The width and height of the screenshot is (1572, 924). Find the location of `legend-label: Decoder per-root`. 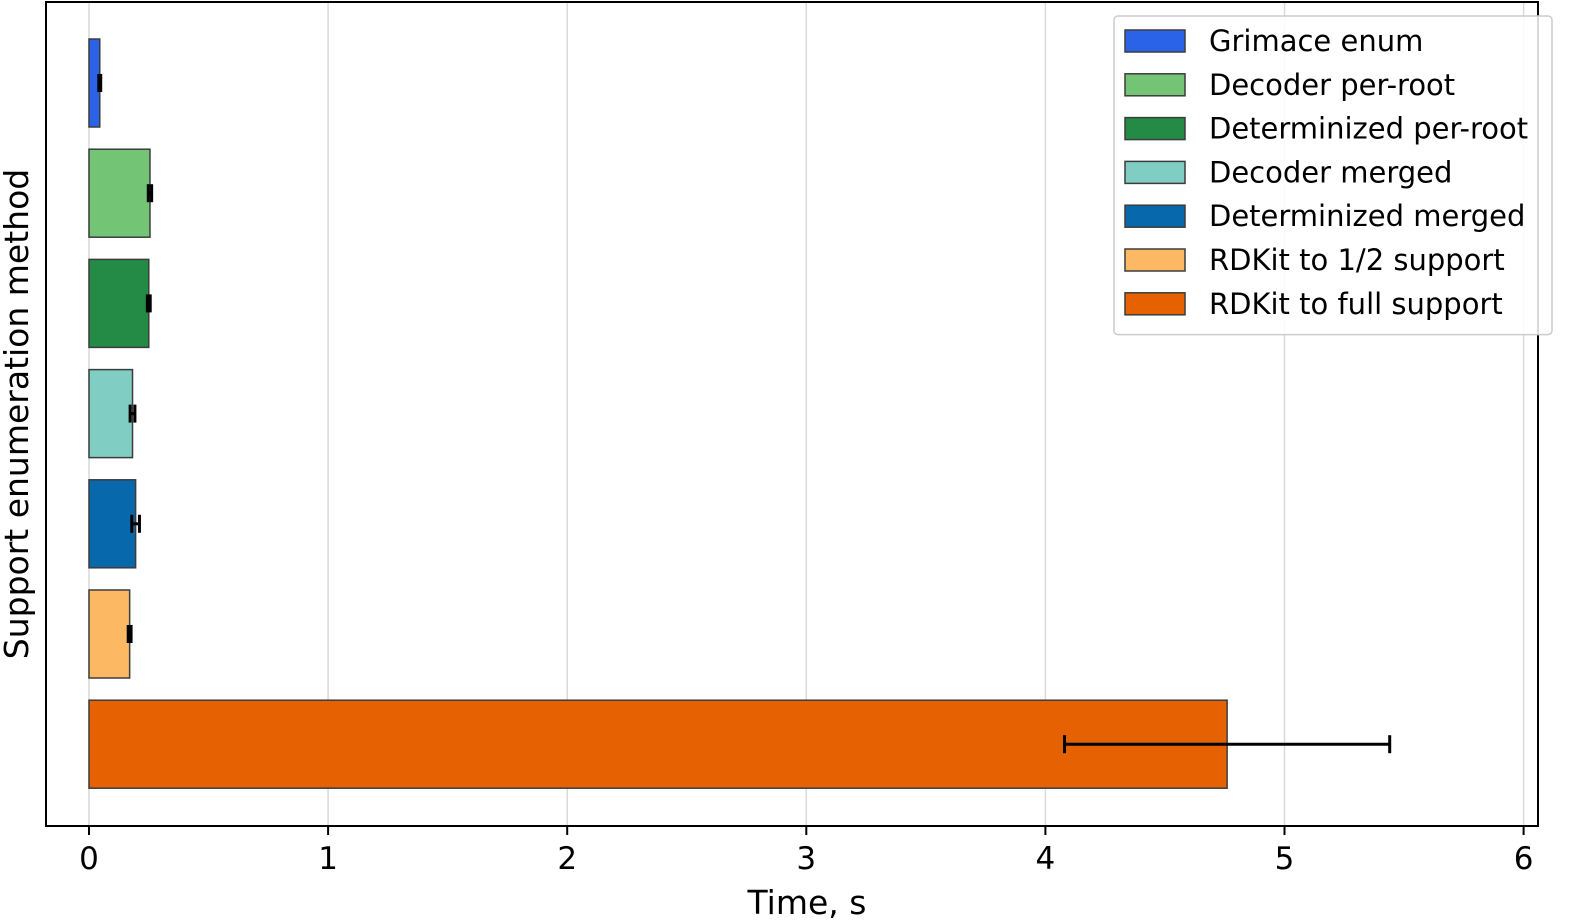

legend-label: Decoder per-root is located at coordinates (1332, 85).